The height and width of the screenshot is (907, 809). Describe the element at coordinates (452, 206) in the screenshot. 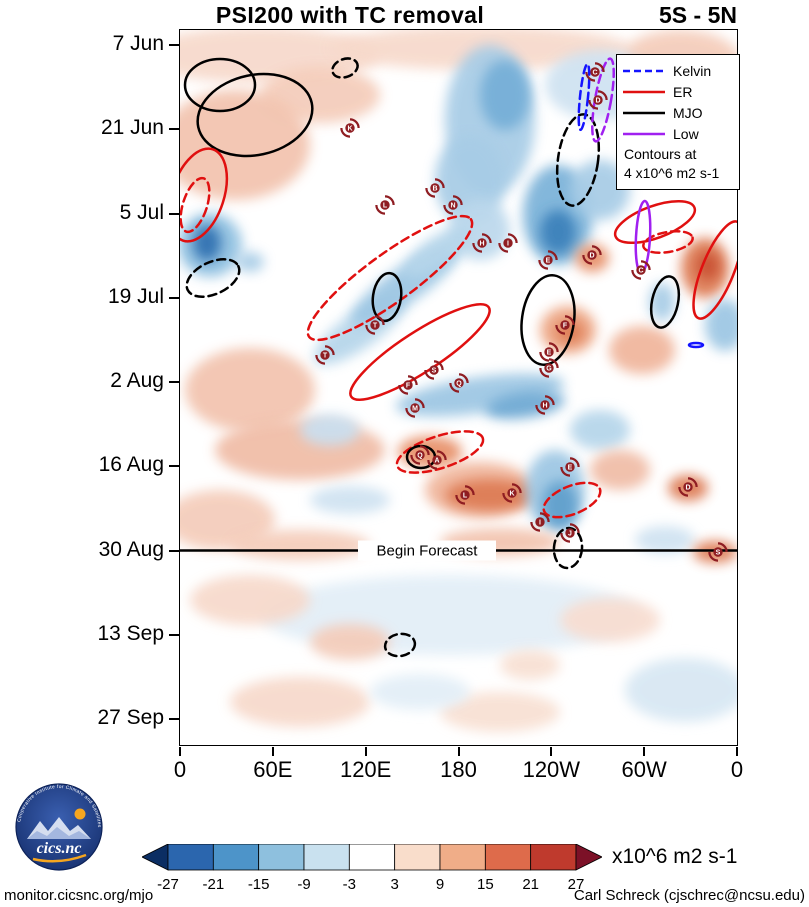

I see `tc-marker-letter: N` at that location.